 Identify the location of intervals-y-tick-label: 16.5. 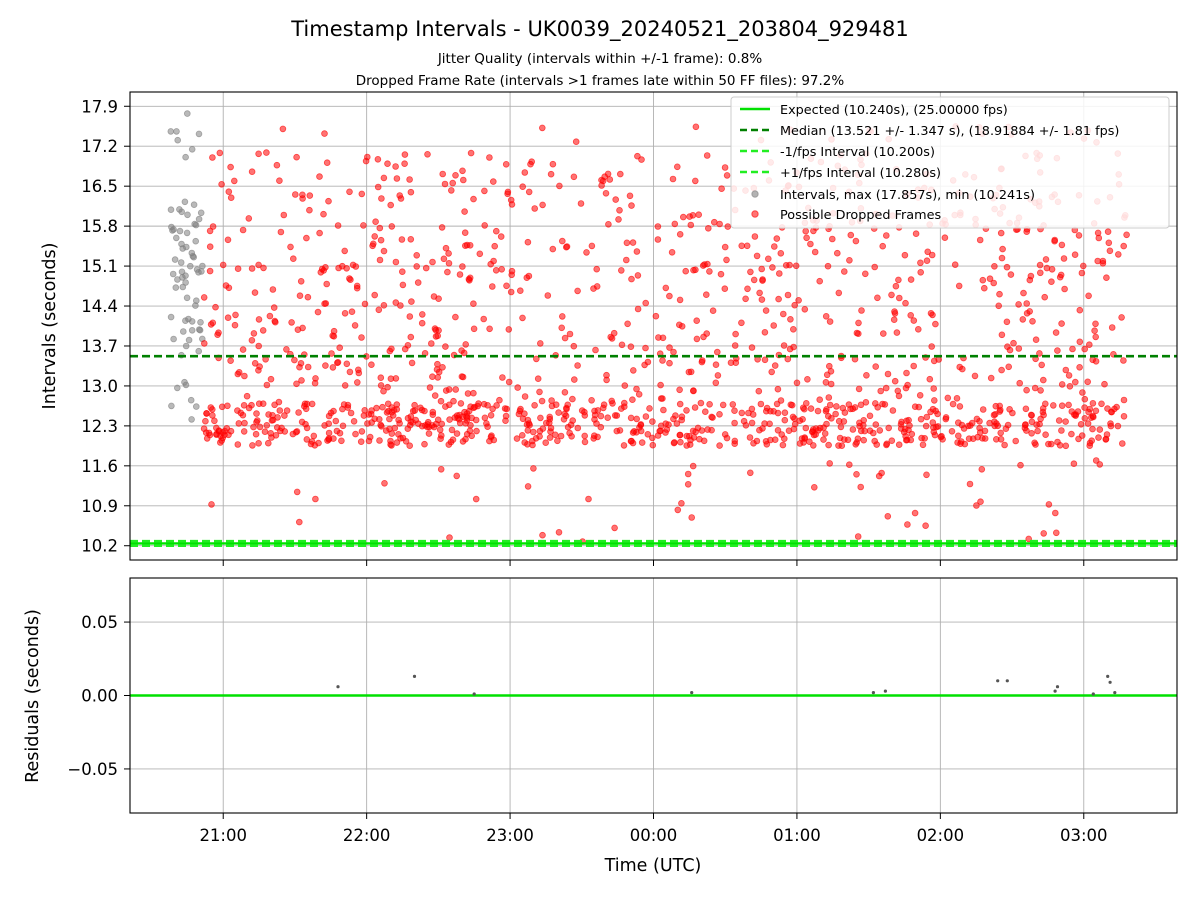
(99, 186).